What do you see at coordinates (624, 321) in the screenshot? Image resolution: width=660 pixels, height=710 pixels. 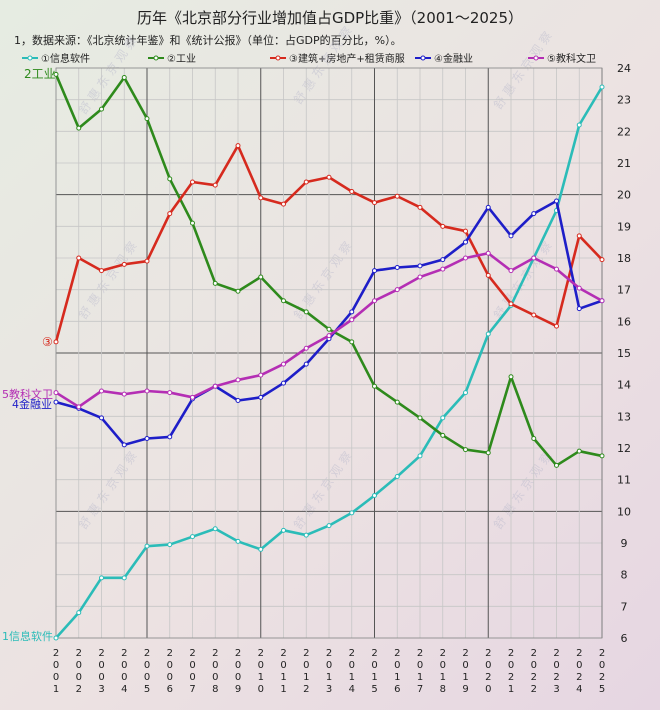 I see `y-tick-label: 16` at bounding box center [624, 321].